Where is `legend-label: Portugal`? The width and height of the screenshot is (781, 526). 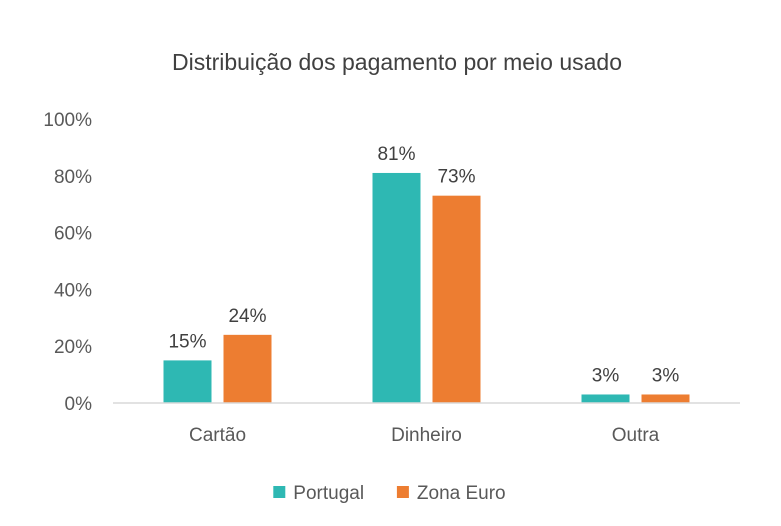
legend-label: Portugal is located at coordinates (328, 493).